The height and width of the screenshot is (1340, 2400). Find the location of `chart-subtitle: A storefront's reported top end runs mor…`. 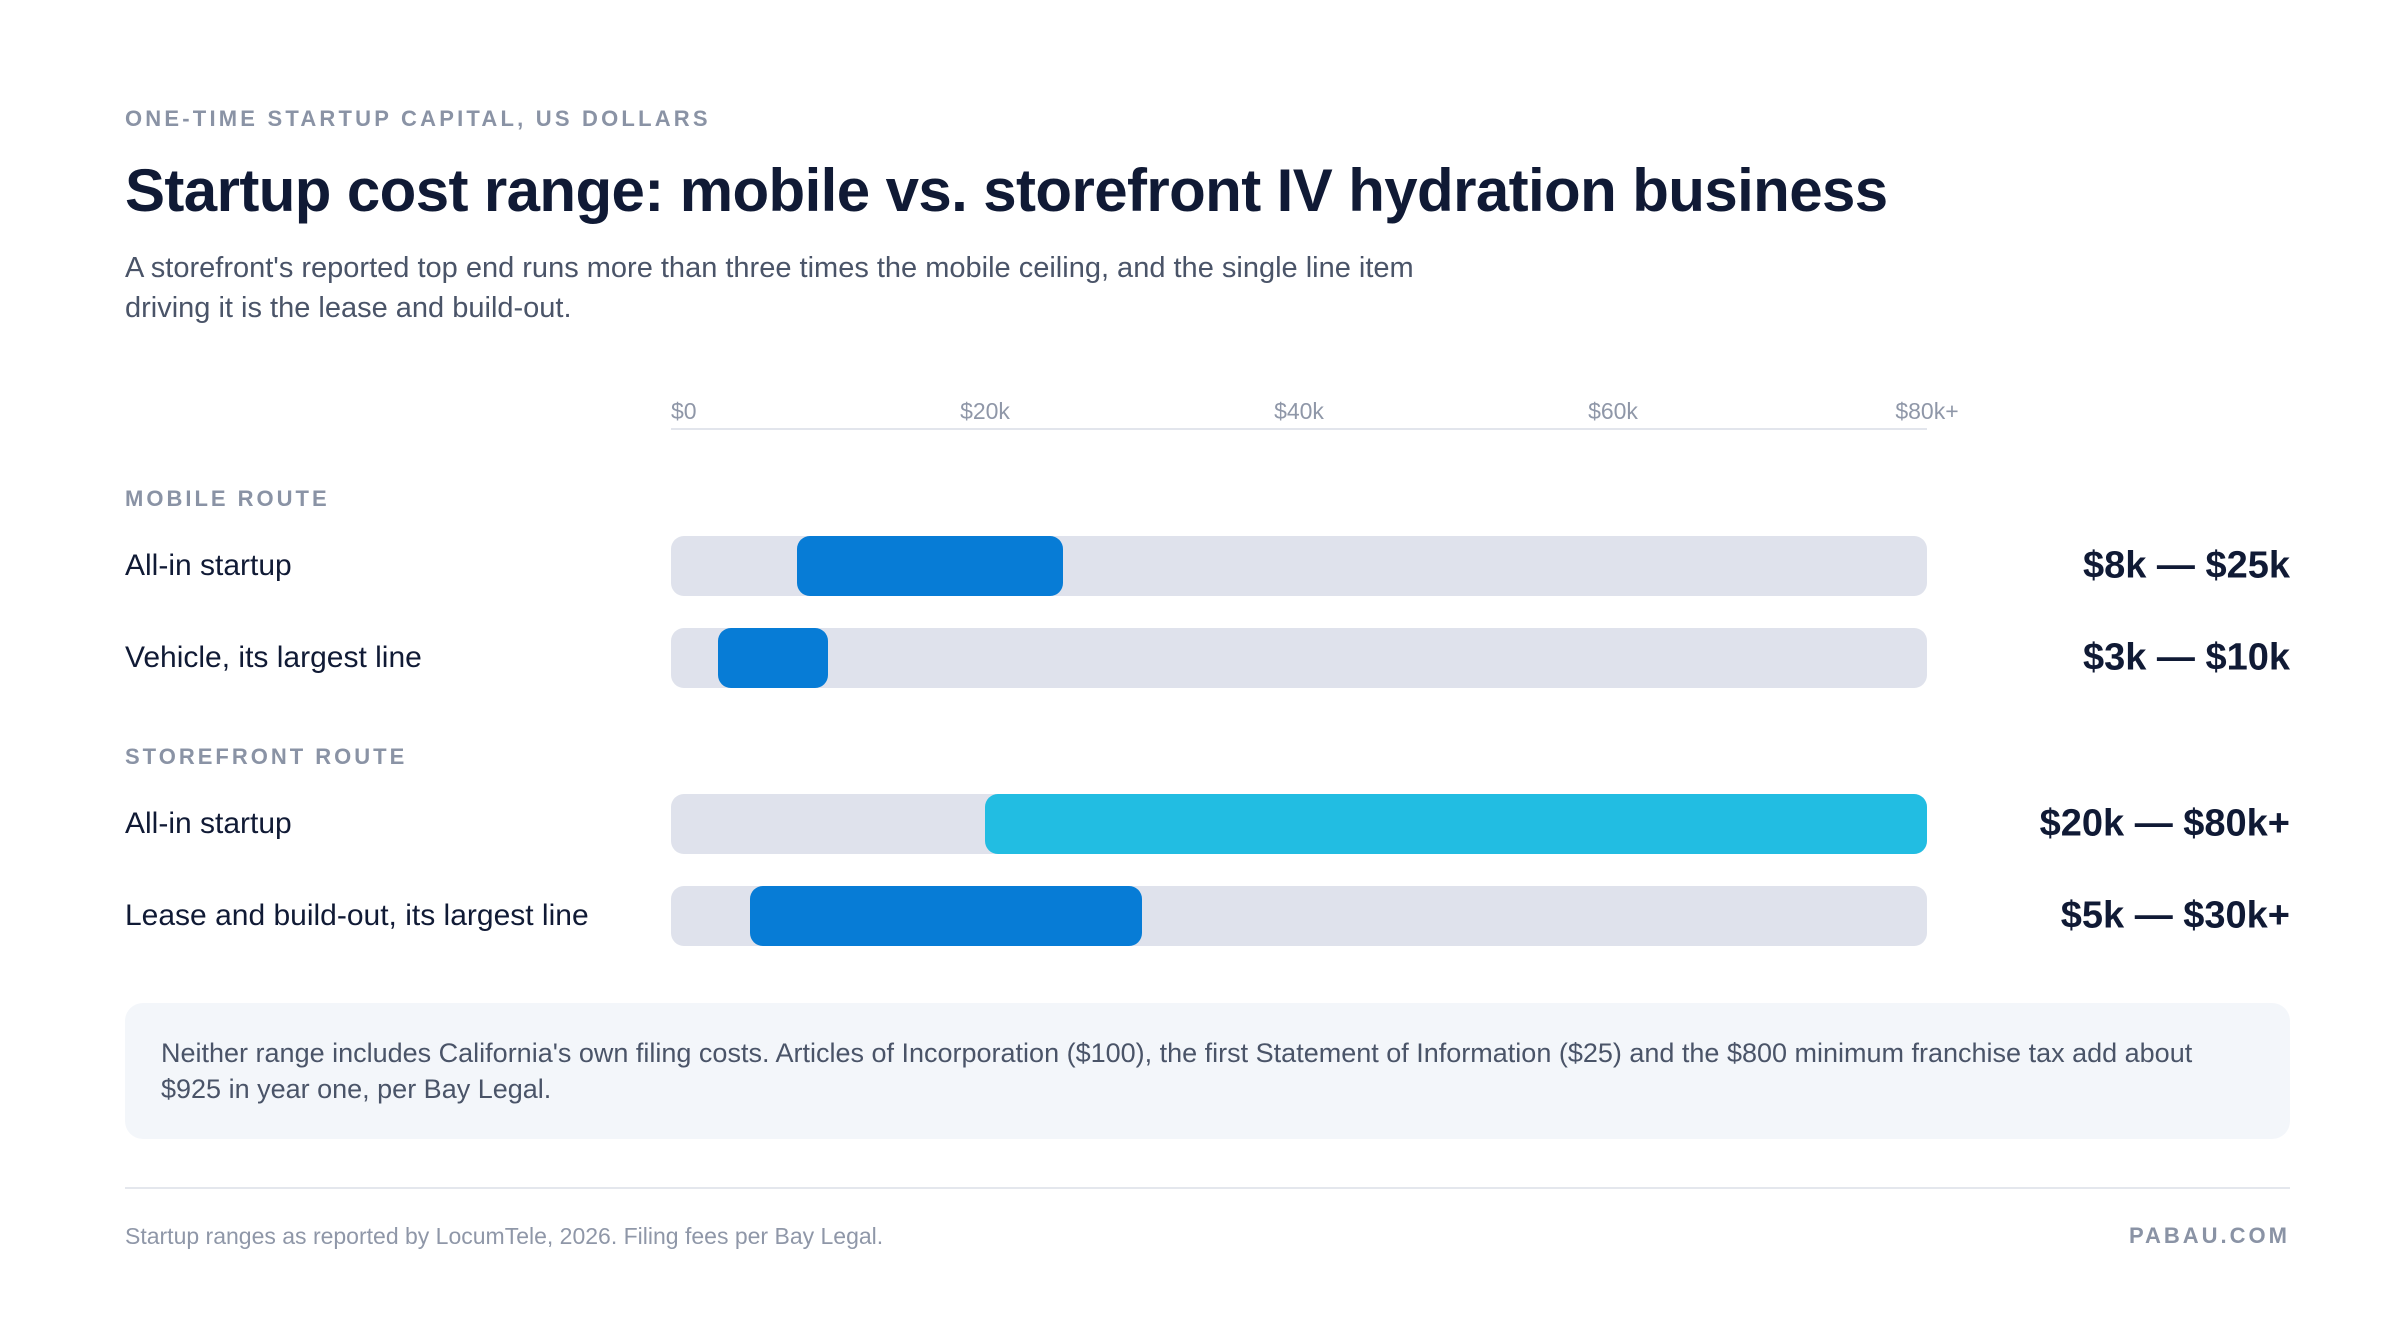

chart-subtitle: A storefront's reported top end runs mor… is located at coordinates (769, 288).